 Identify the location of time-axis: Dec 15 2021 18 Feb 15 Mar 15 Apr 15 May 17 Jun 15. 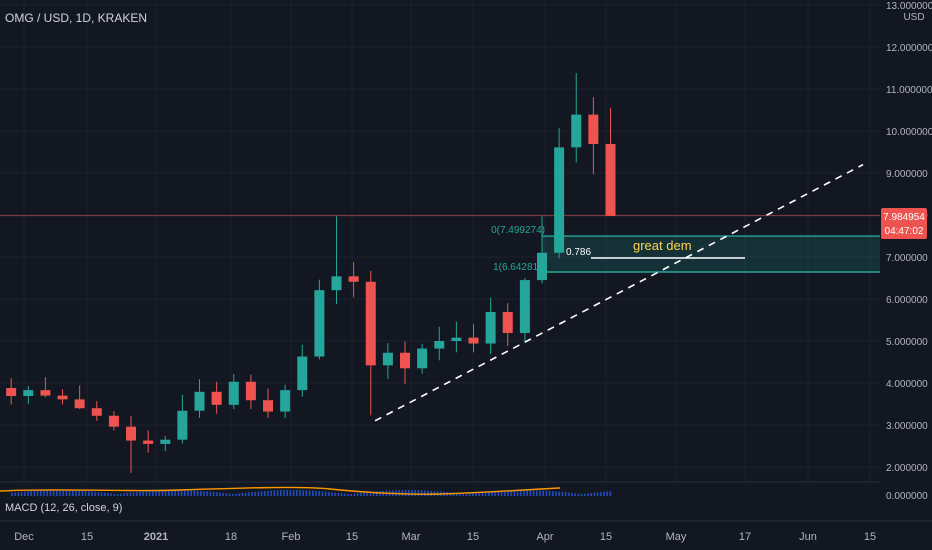
(445, 537).